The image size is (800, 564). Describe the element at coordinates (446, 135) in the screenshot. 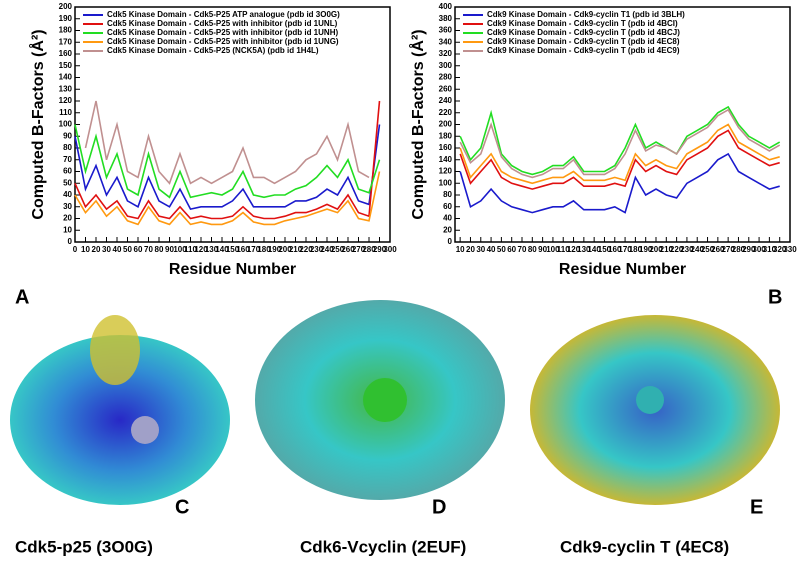

I see `y-tick-label: 180` at that location.